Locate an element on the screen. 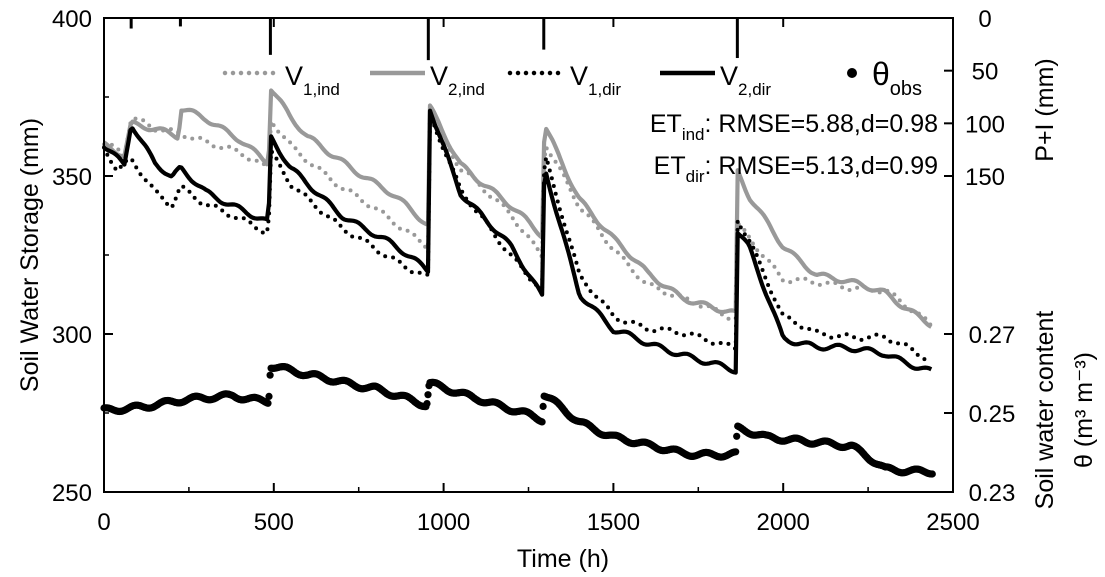 The width and height of the screenshot is (1105, 577). x-axis-title: Time (h) is located at coordinates (563, 559).